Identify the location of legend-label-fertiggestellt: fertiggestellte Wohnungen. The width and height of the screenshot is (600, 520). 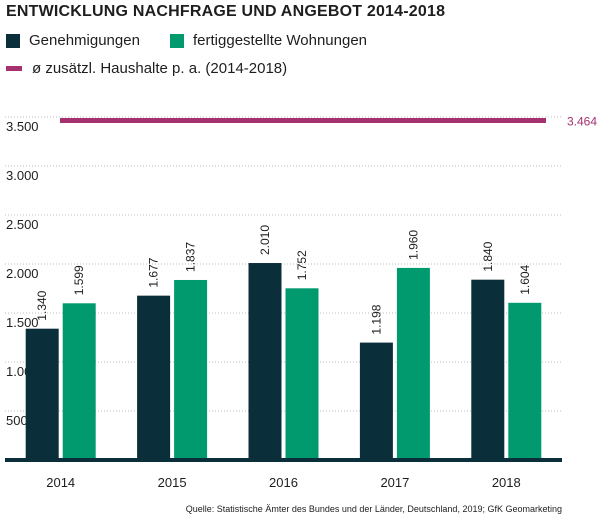
(280, 40).